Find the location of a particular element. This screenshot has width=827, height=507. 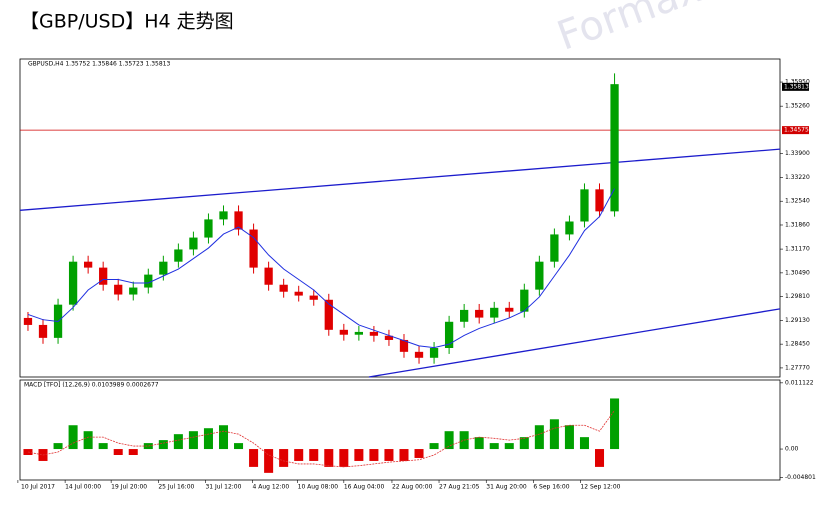

hline-label: 1.34575 is located at coordinates (796, 130).